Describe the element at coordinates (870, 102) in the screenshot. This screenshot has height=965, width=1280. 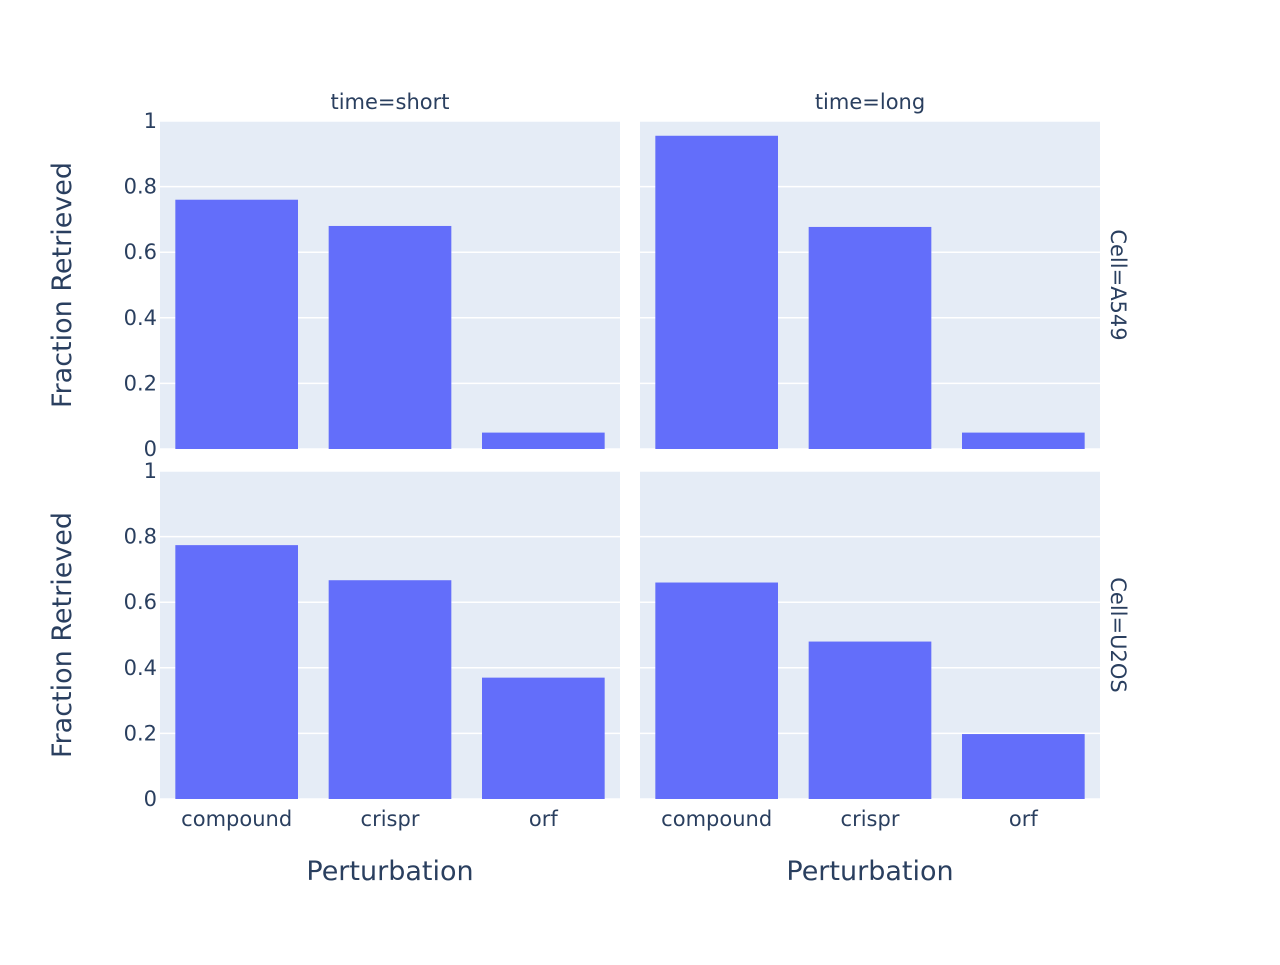
I see `facet-column-title: time=long` at that location.